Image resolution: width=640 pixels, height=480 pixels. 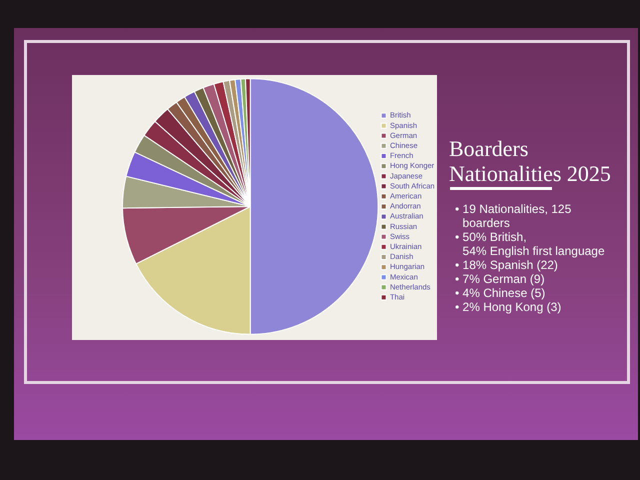 I want to click on text: • 18% Spanish (22), so click(x=507, y=265).